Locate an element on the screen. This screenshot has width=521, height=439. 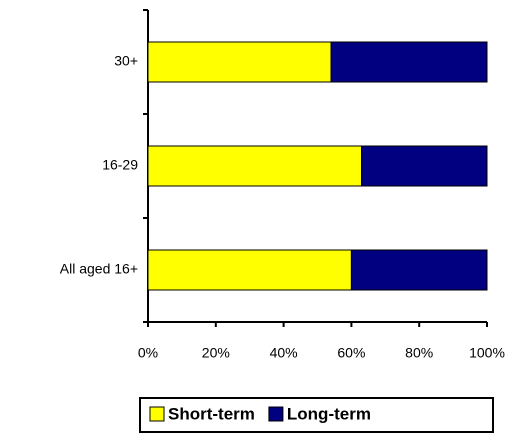
x-tick-label: 100% is located at coordinates (487, 353).